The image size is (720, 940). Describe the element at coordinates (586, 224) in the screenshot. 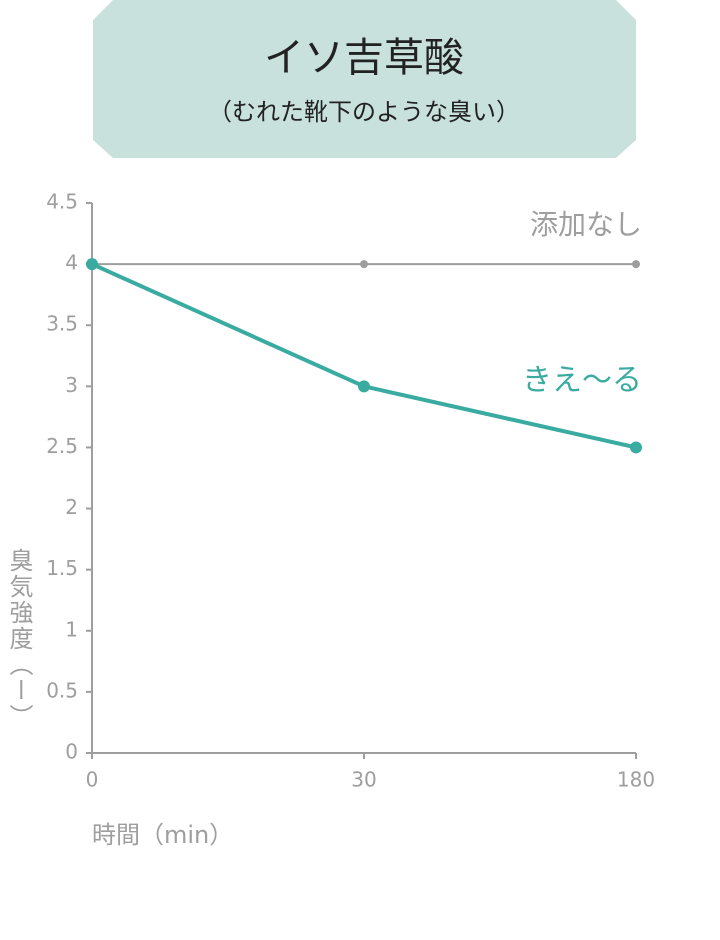

I see `series-label: 添加なし` at that location.